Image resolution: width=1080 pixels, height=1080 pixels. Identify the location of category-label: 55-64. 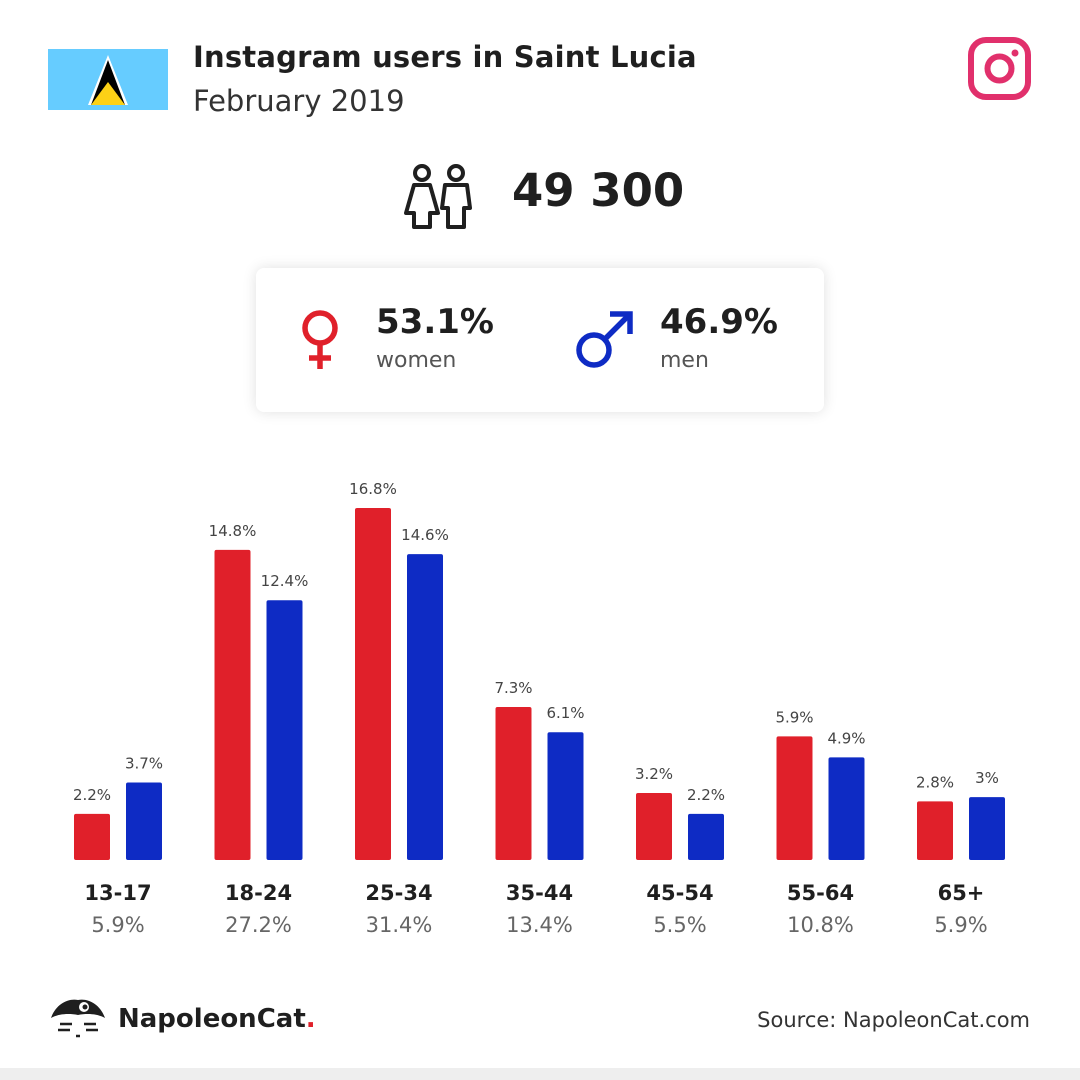
(820, 893).